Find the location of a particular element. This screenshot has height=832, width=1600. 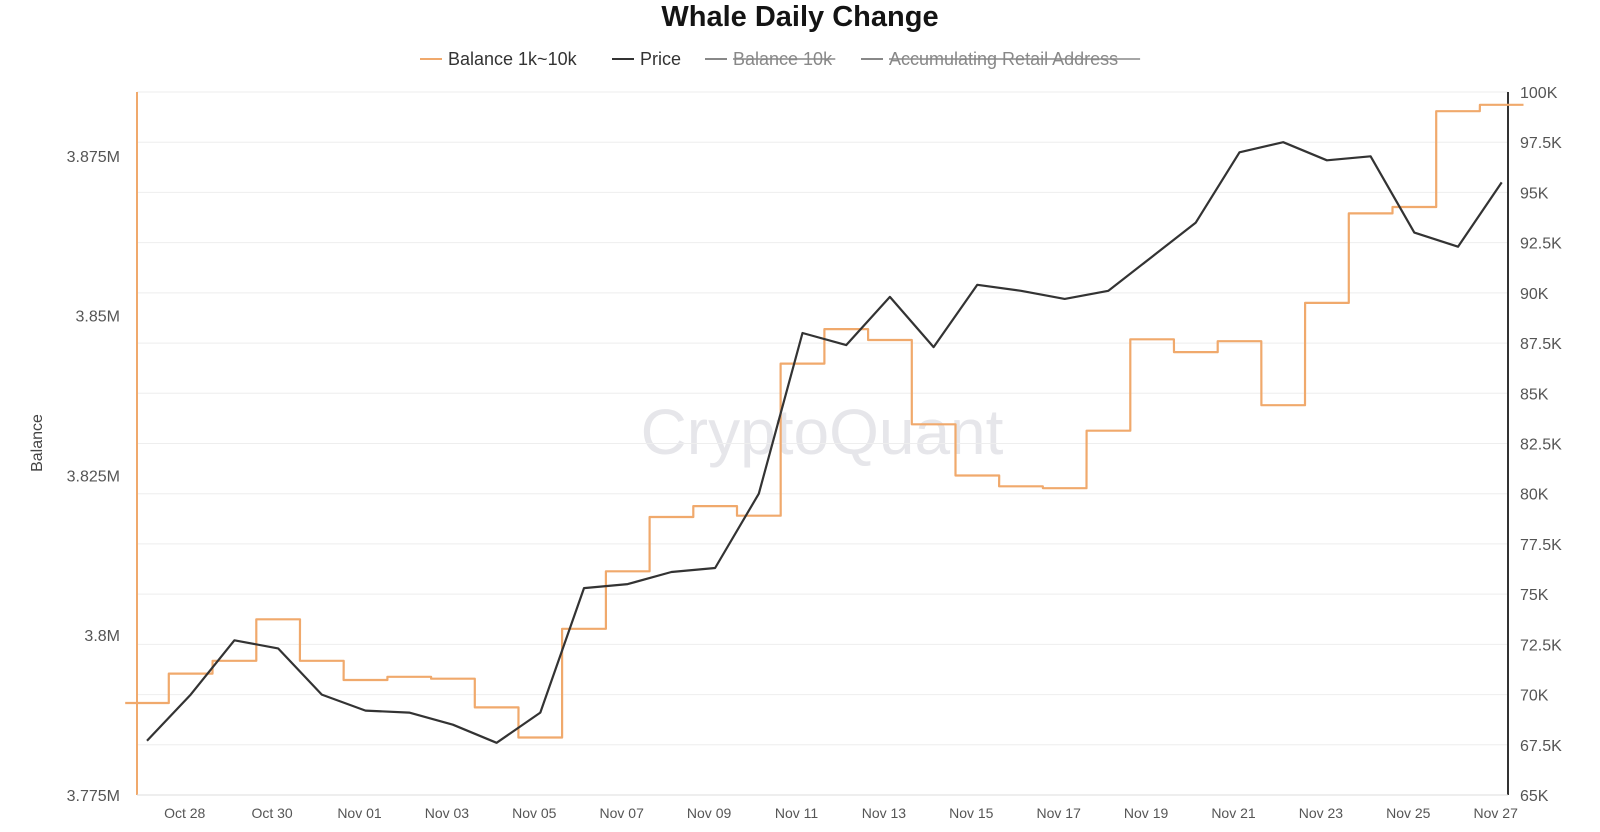

left-tick-label: 3.875M is located at coordinates (93, 157).